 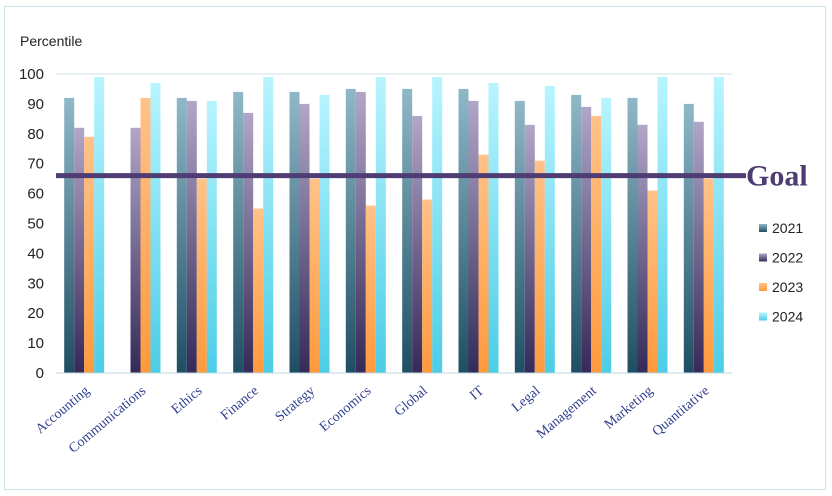 I want to click on legend: 2021 2022 2023 2024, so click(x=781, y=272).